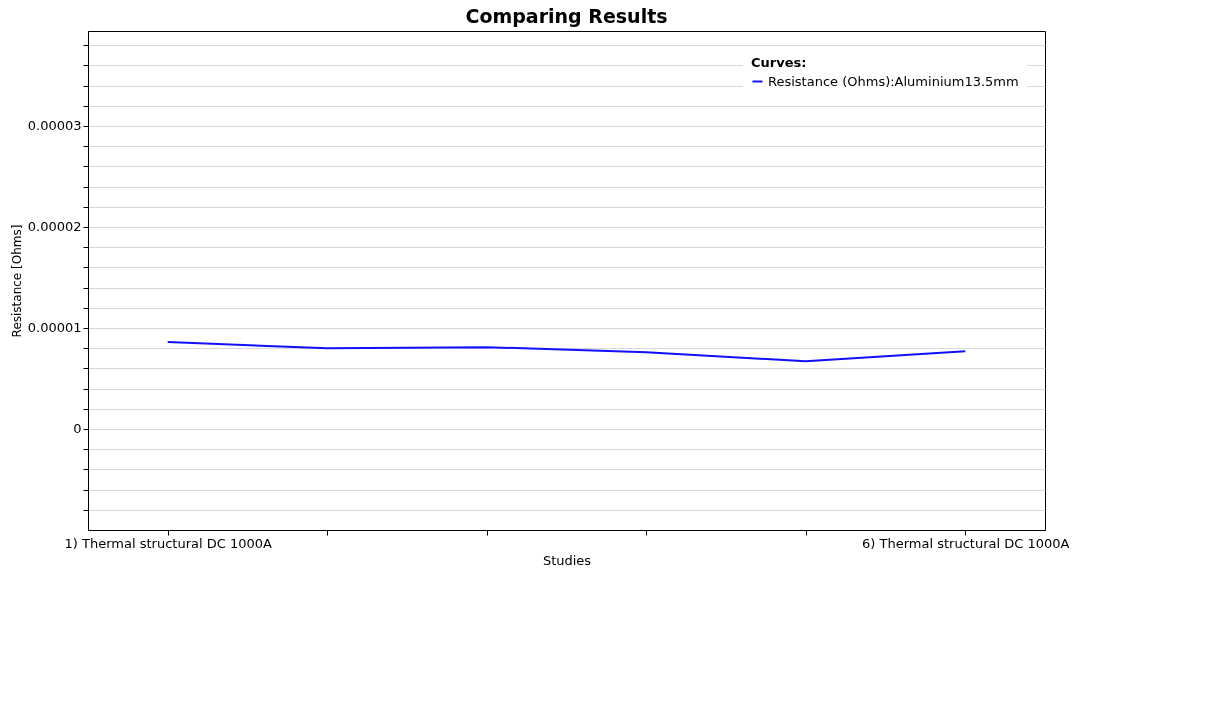  Describe the element at coordinates (54, 227) in the screenshot. I see `y-tick-label: 0.00002` at that location.